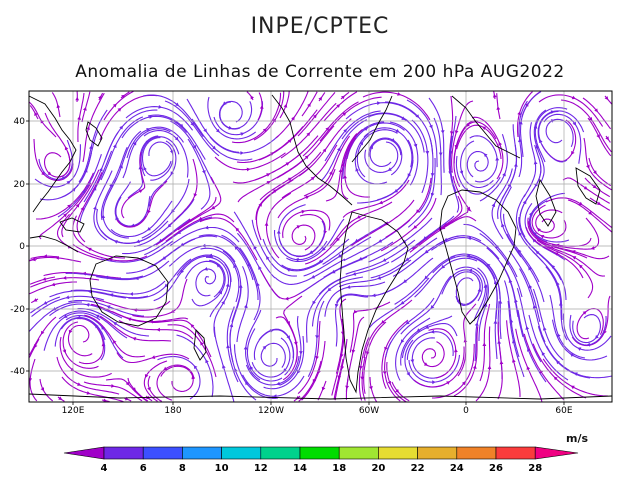  What do you see at coordinates (73, 411) in the screenshot?
I see `lon-tick-label: 120E` at bounding box center [73, 411].